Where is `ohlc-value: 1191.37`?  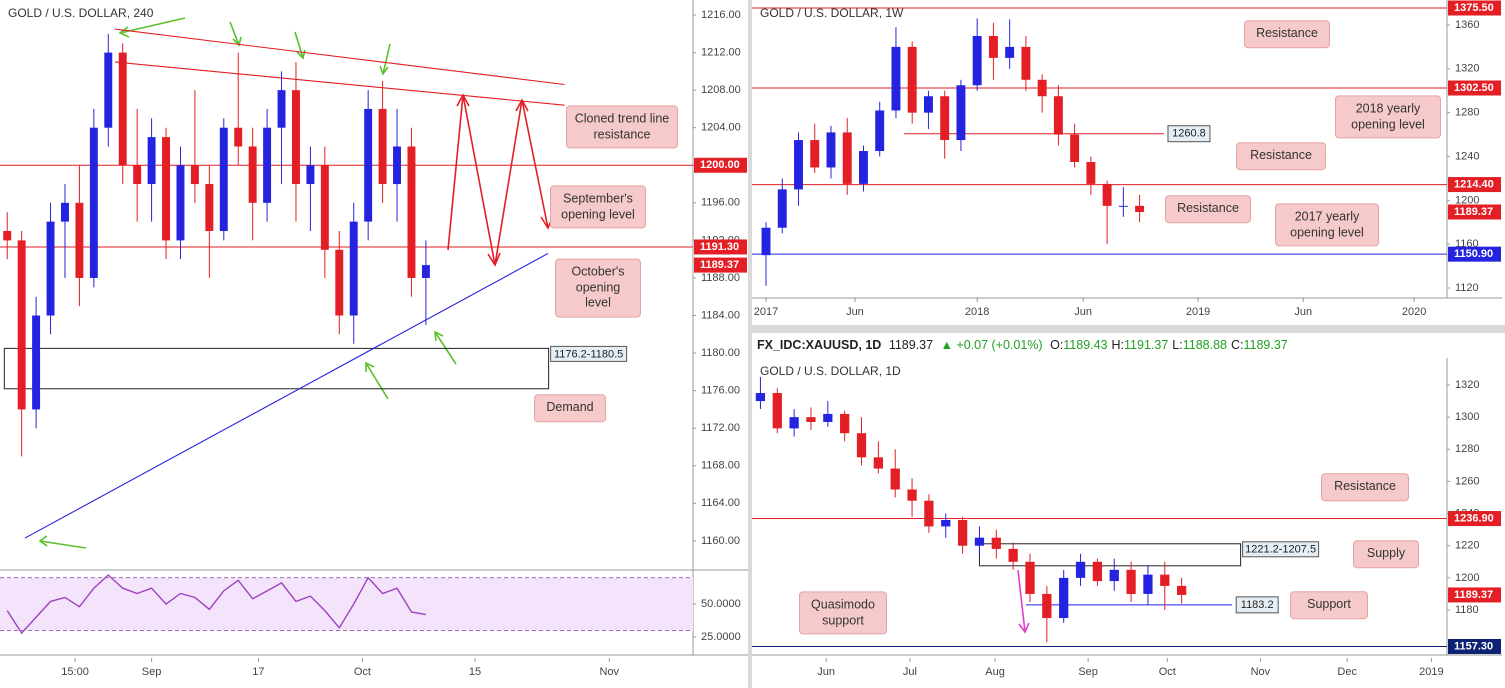 ohlc-value: 1191.37 is located at coordinates (1146, 345).